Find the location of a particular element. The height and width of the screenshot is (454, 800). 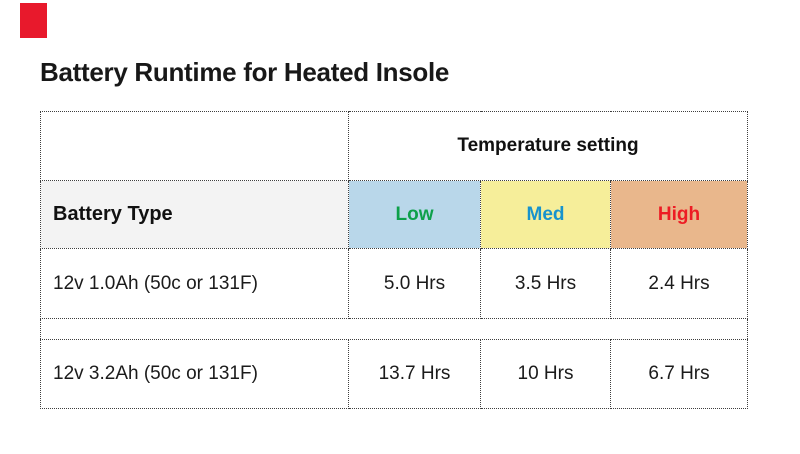

empty-corner-cell is located at coordinates (194, 146).